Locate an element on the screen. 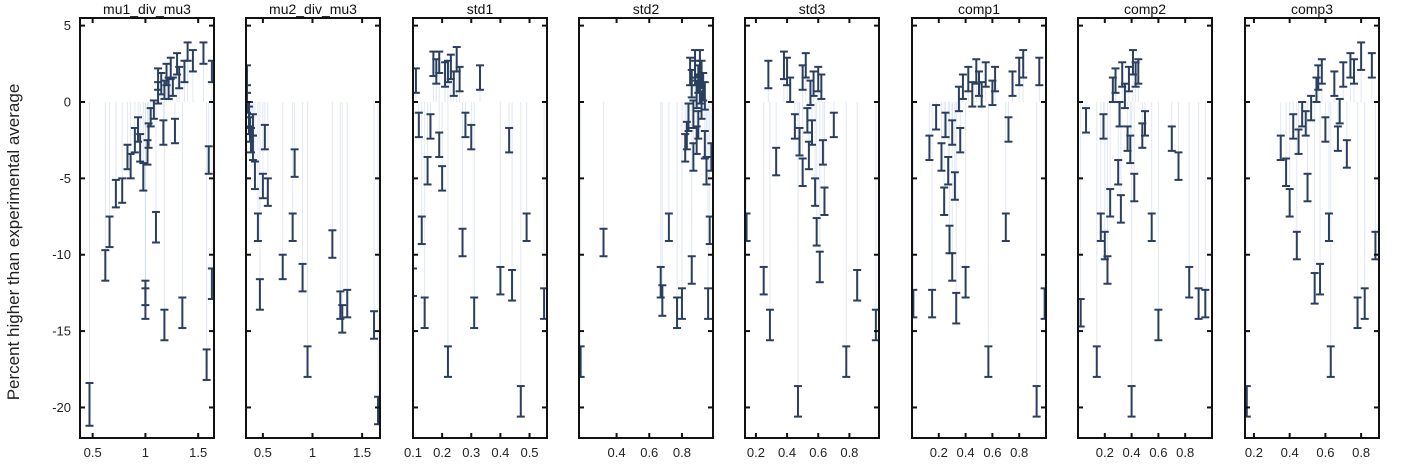  panel-3: 0.1 0.2 0.3 0.4 0.5 std1 is located at coordinates (476, 230).